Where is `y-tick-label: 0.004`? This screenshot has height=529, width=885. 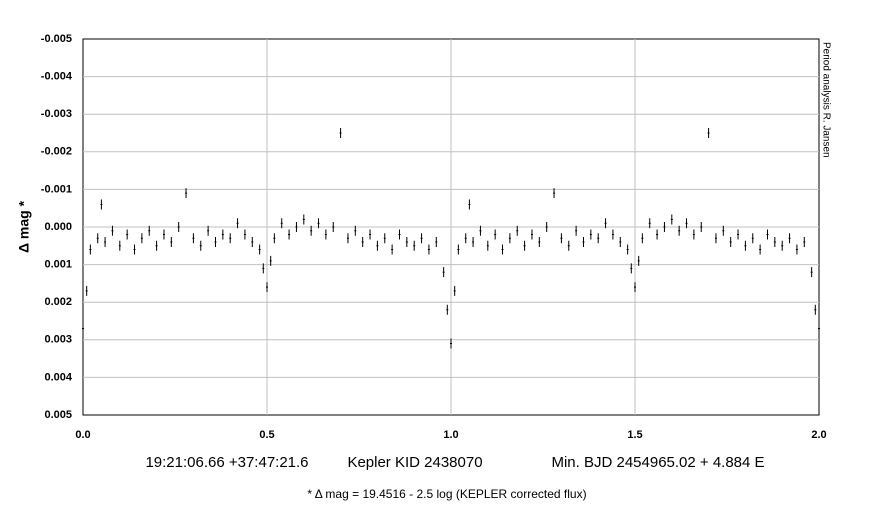 y-tick-label: 0.004 is located at coordinates (58, 377).